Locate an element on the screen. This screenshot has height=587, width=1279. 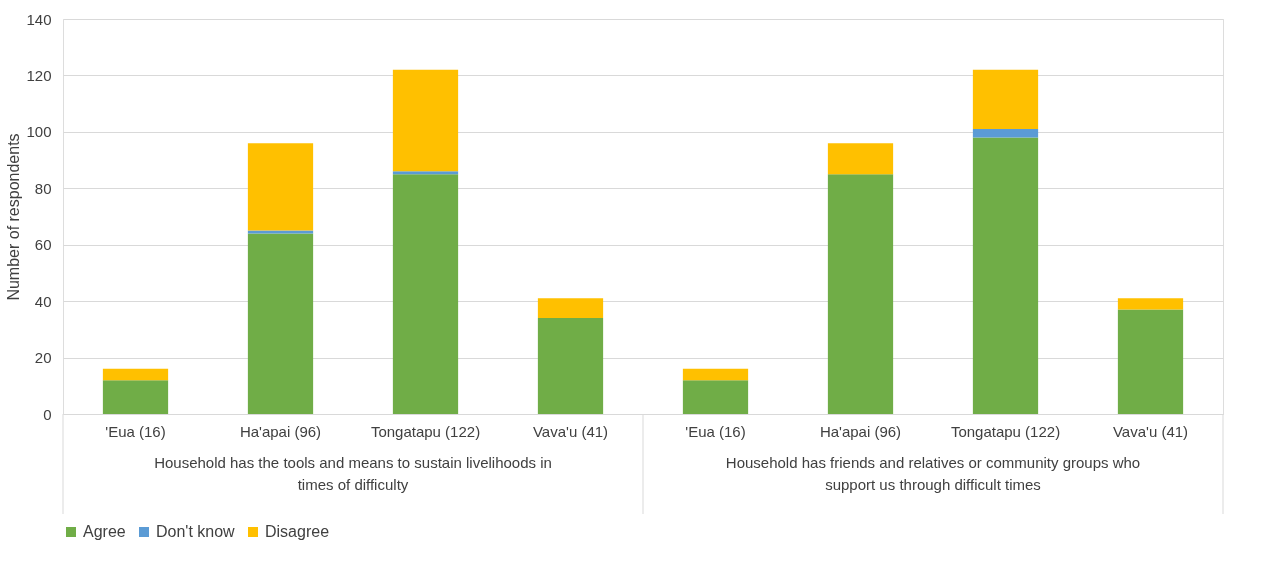
y-axis-title: Number of respondents is located at coordinates (14, 217).